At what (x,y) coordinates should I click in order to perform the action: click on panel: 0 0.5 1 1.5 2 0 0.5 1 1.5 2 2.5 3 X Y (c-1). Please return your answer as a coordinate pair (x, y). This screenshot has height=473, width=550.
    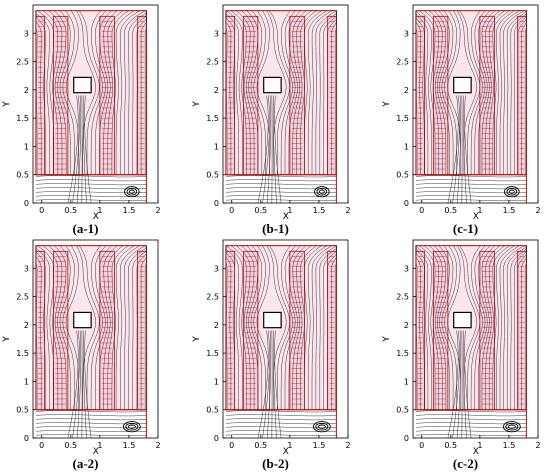
    Looking at the image, I should click on (461, 120).